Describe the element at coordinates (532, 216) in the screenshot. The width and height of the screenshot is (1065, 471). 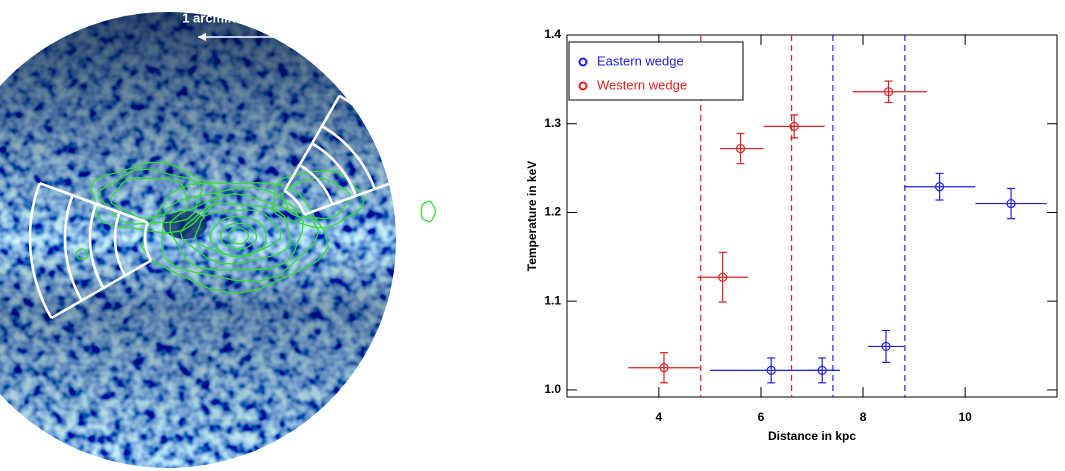
I see `y-axis-title: Temperature in keV` at that location.